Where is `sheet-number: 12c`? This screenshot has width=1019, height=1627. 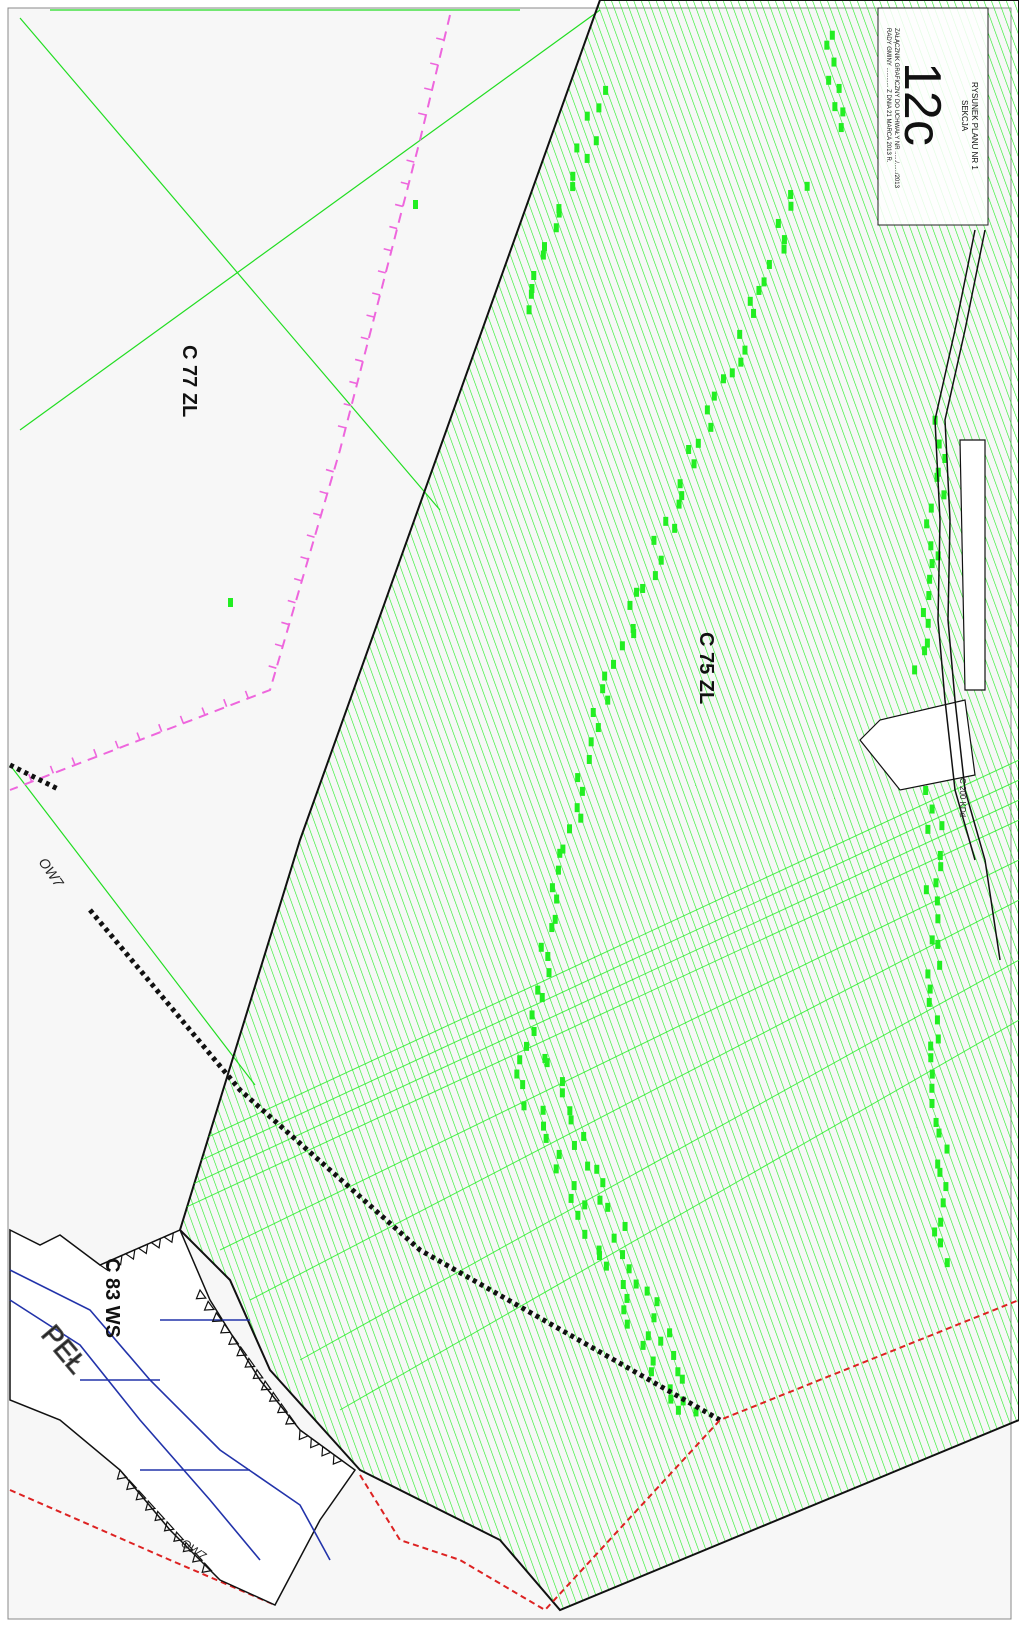 sheet-number: 12c is located at coordinates (922, 104).